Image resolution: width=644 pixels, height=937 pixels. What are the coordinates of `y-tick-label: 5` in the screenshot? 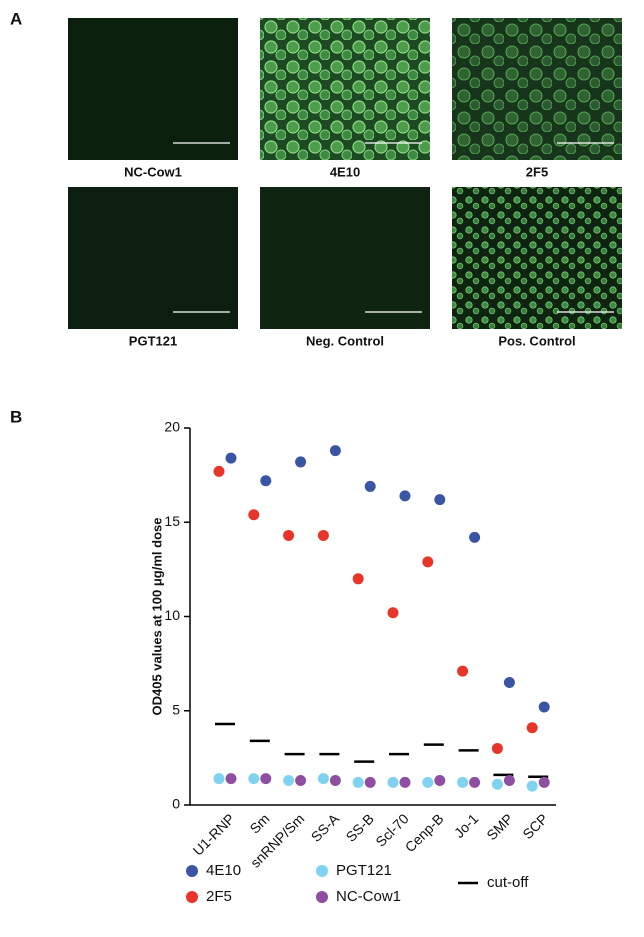 It's located at (176, 709).